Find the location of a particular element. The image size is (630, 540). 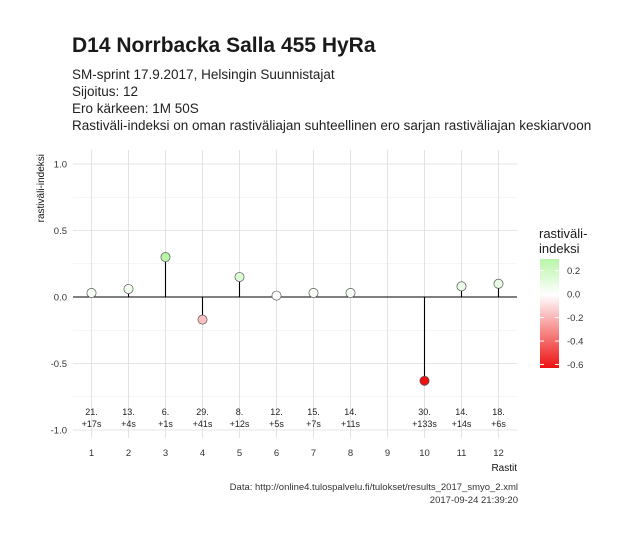

legend-tick-label: 0.0 is located at coordinates (573, 295).